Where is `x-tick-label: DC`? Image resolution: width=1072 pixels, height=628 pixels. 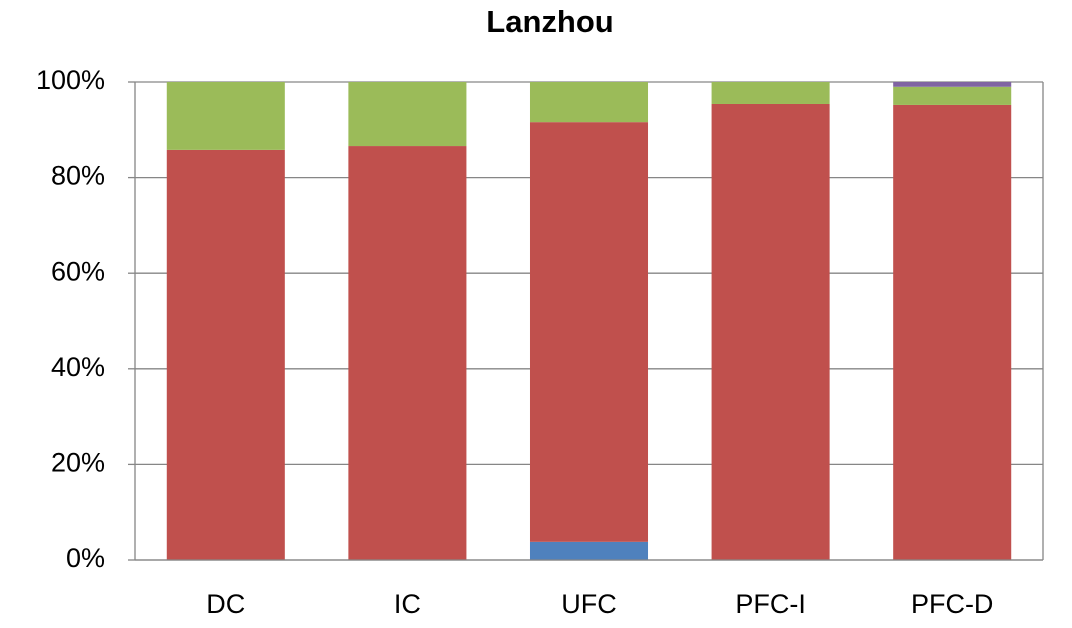 x-tick-label: DC is located at coordinates (225, 604).